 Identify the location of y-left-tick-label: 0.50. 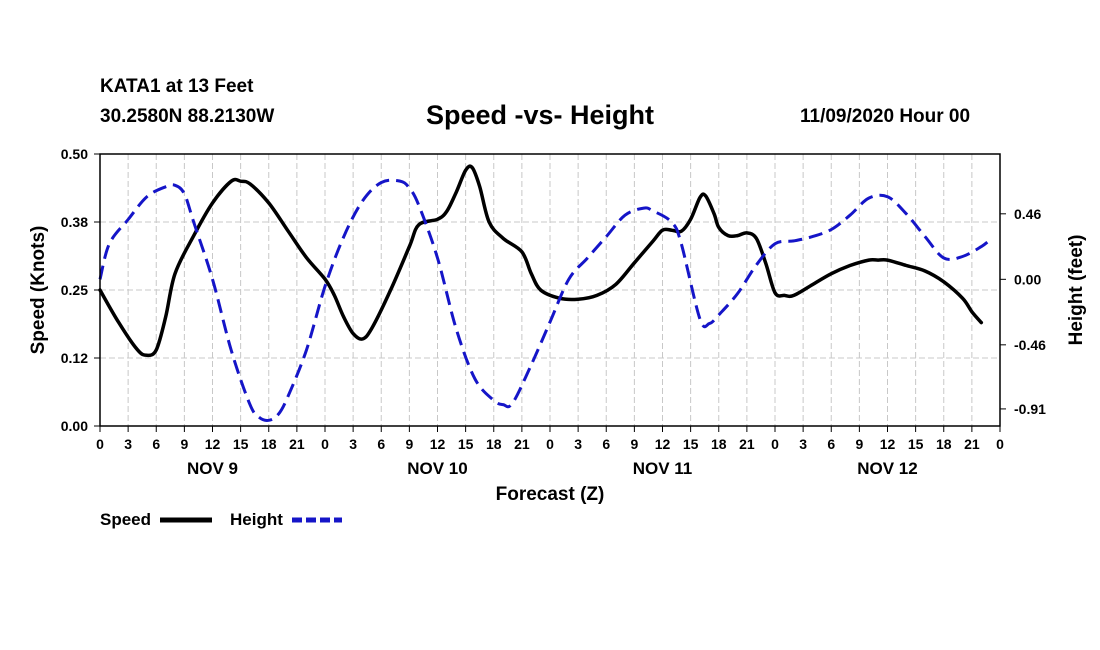
(74, 154).